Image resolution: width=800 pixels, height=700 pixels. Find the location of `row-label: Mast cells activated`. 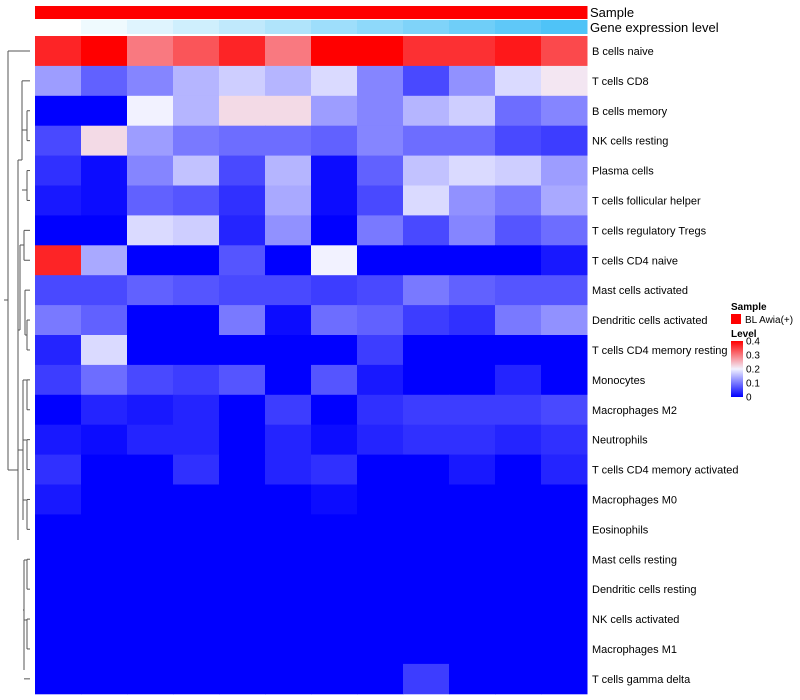

row-label: Mast cells activated is located at coordinates (640, 291).